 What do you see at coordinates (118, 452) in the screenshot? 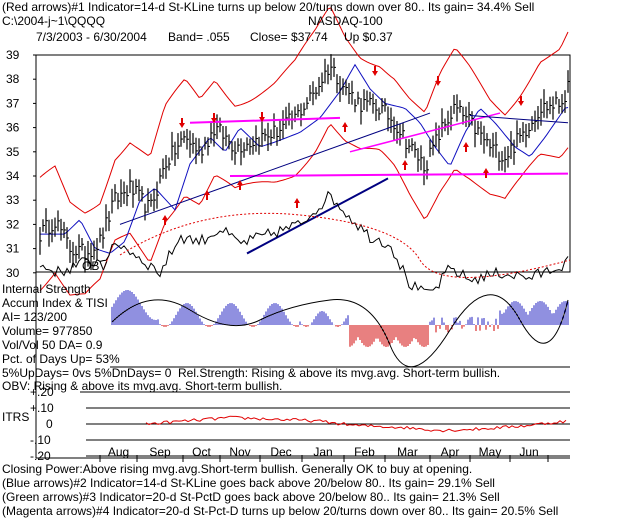
I see `month-label: Aug` at bounding box center [118, 452].